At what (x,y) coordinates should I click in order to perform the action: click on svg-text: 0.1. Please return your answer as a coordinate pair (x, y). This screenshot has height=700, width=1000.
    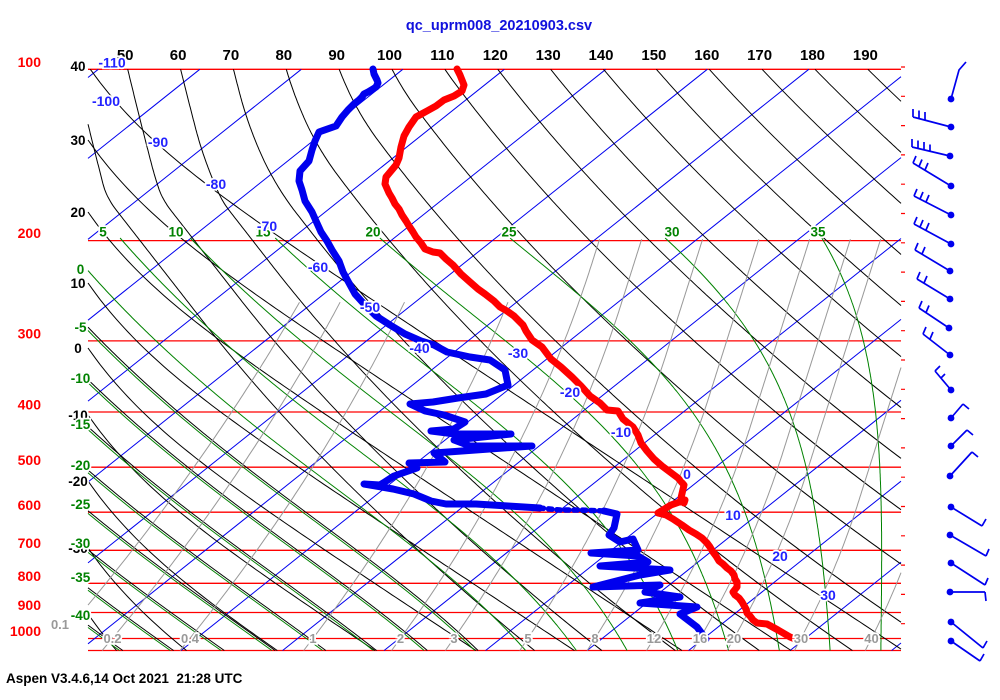
    Looking at the image, I should click on (60, 624).